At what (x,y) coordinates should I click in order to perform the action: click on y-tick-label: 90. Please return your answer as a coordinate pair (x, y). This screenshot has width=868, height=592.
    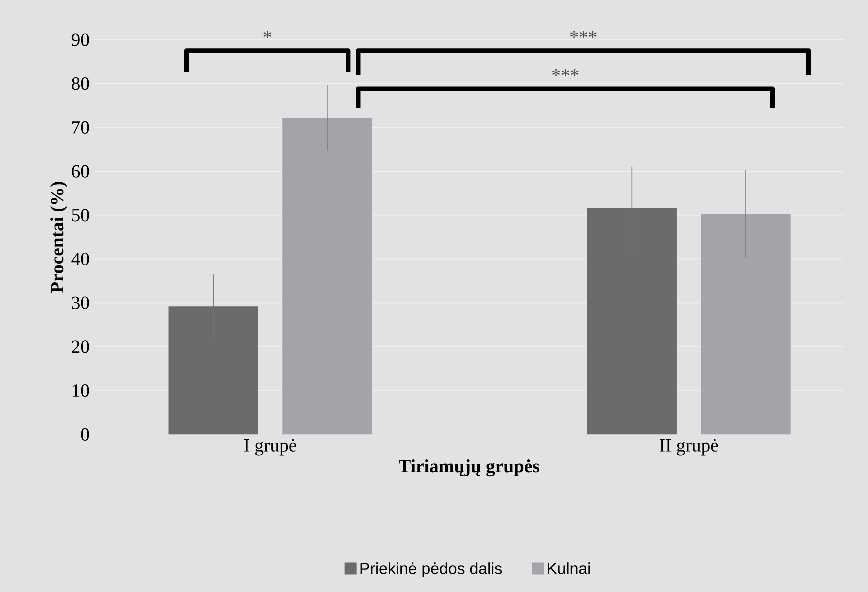
    Looking at the image, I should click on (81, 40).